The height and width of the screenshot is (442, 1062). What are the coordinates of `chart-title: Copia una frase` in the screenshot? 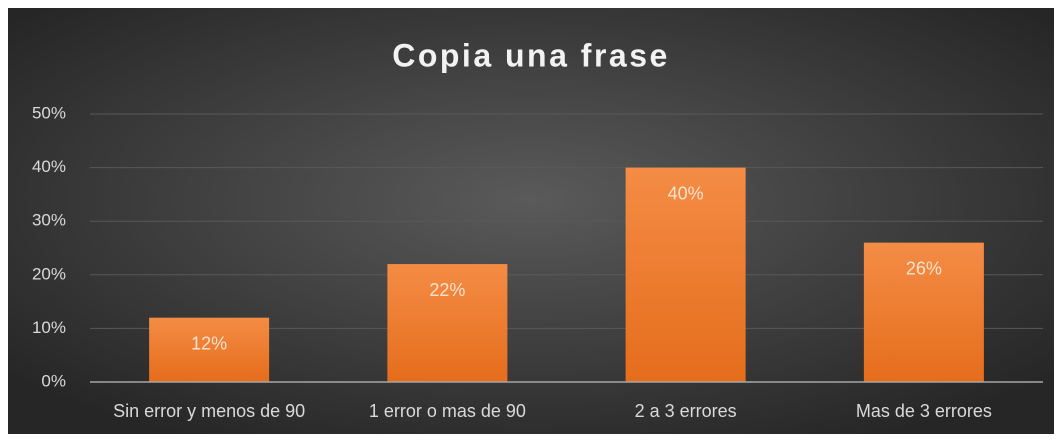 It's located at (531, 55).